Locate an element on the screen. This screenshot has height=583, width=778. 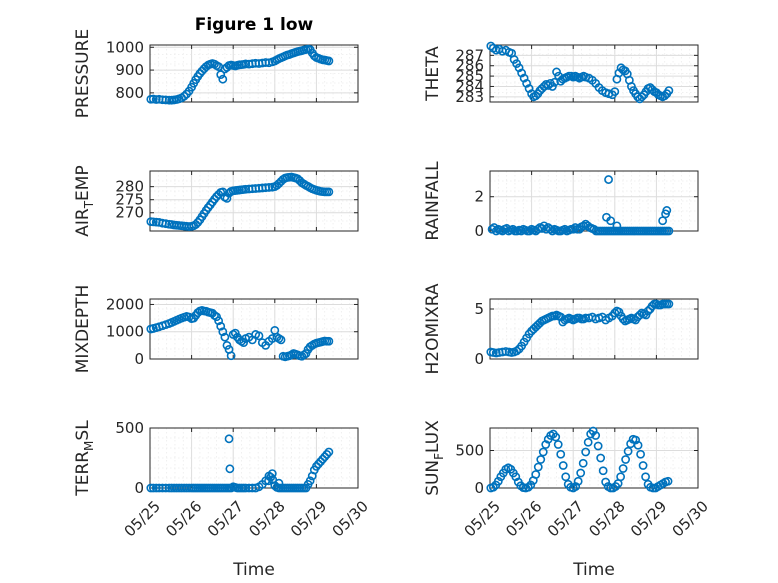
y-axis-label: H2OMIXRA is located at coordinates (433, 328).